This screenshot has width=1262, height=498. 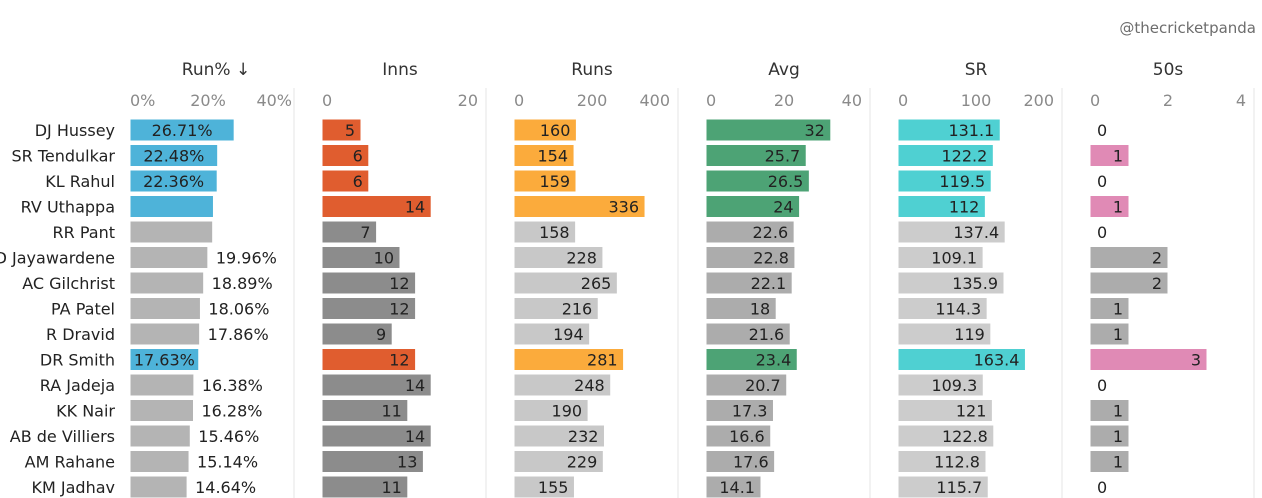 I want to click on data-label-avg: 14.1, so click(x=737, y=487).